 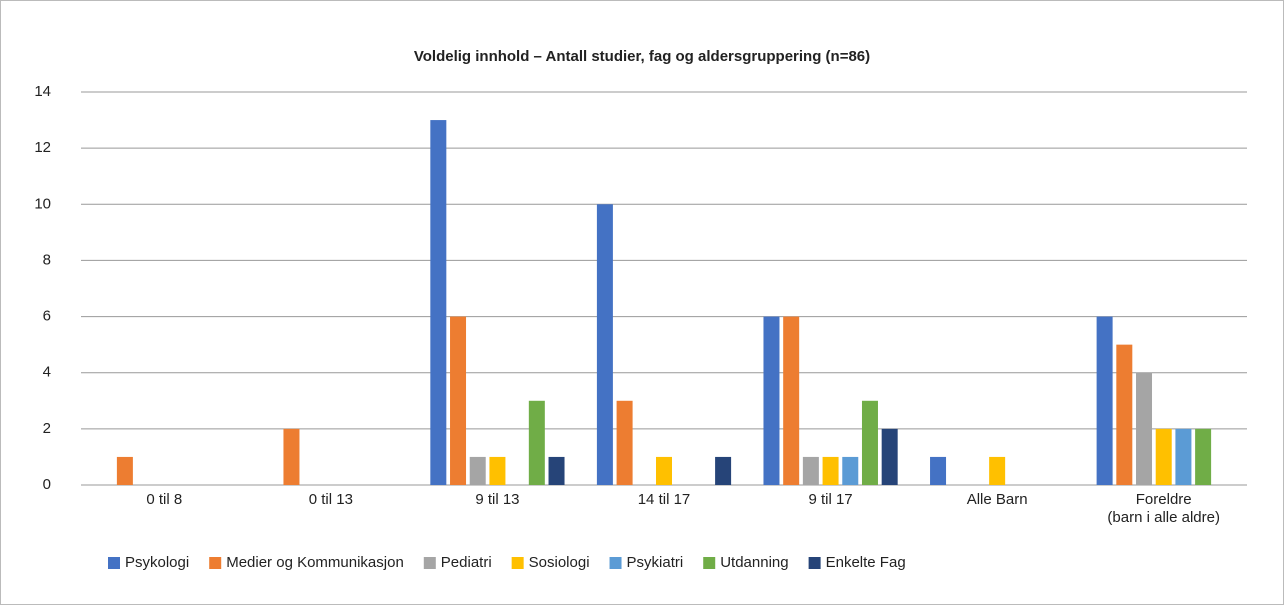 I want to click on y-tick-label: 12, so click(x=42, y=147).